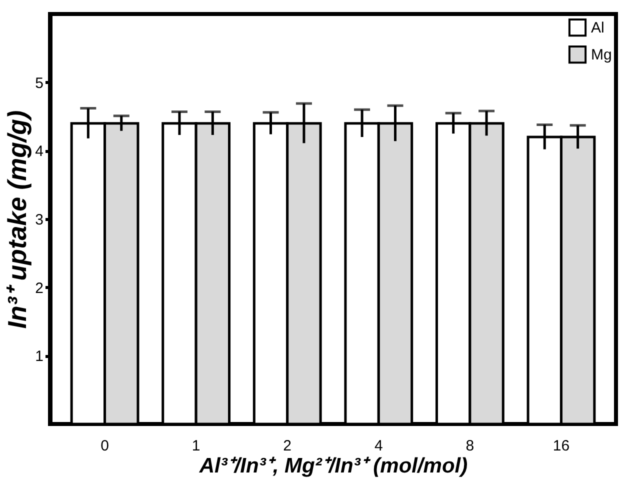 The width and height of the screenshot is (624, 485). I want to click on x-tick-label: 8, so click(470, 446).